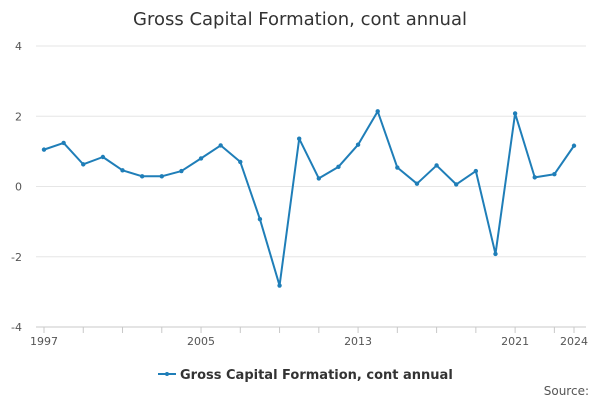 This screenshot has width=600, height=400. Describe the element at coordinates (18, 46) in the screenshot. I see `y-tick-label: 4` at that location.